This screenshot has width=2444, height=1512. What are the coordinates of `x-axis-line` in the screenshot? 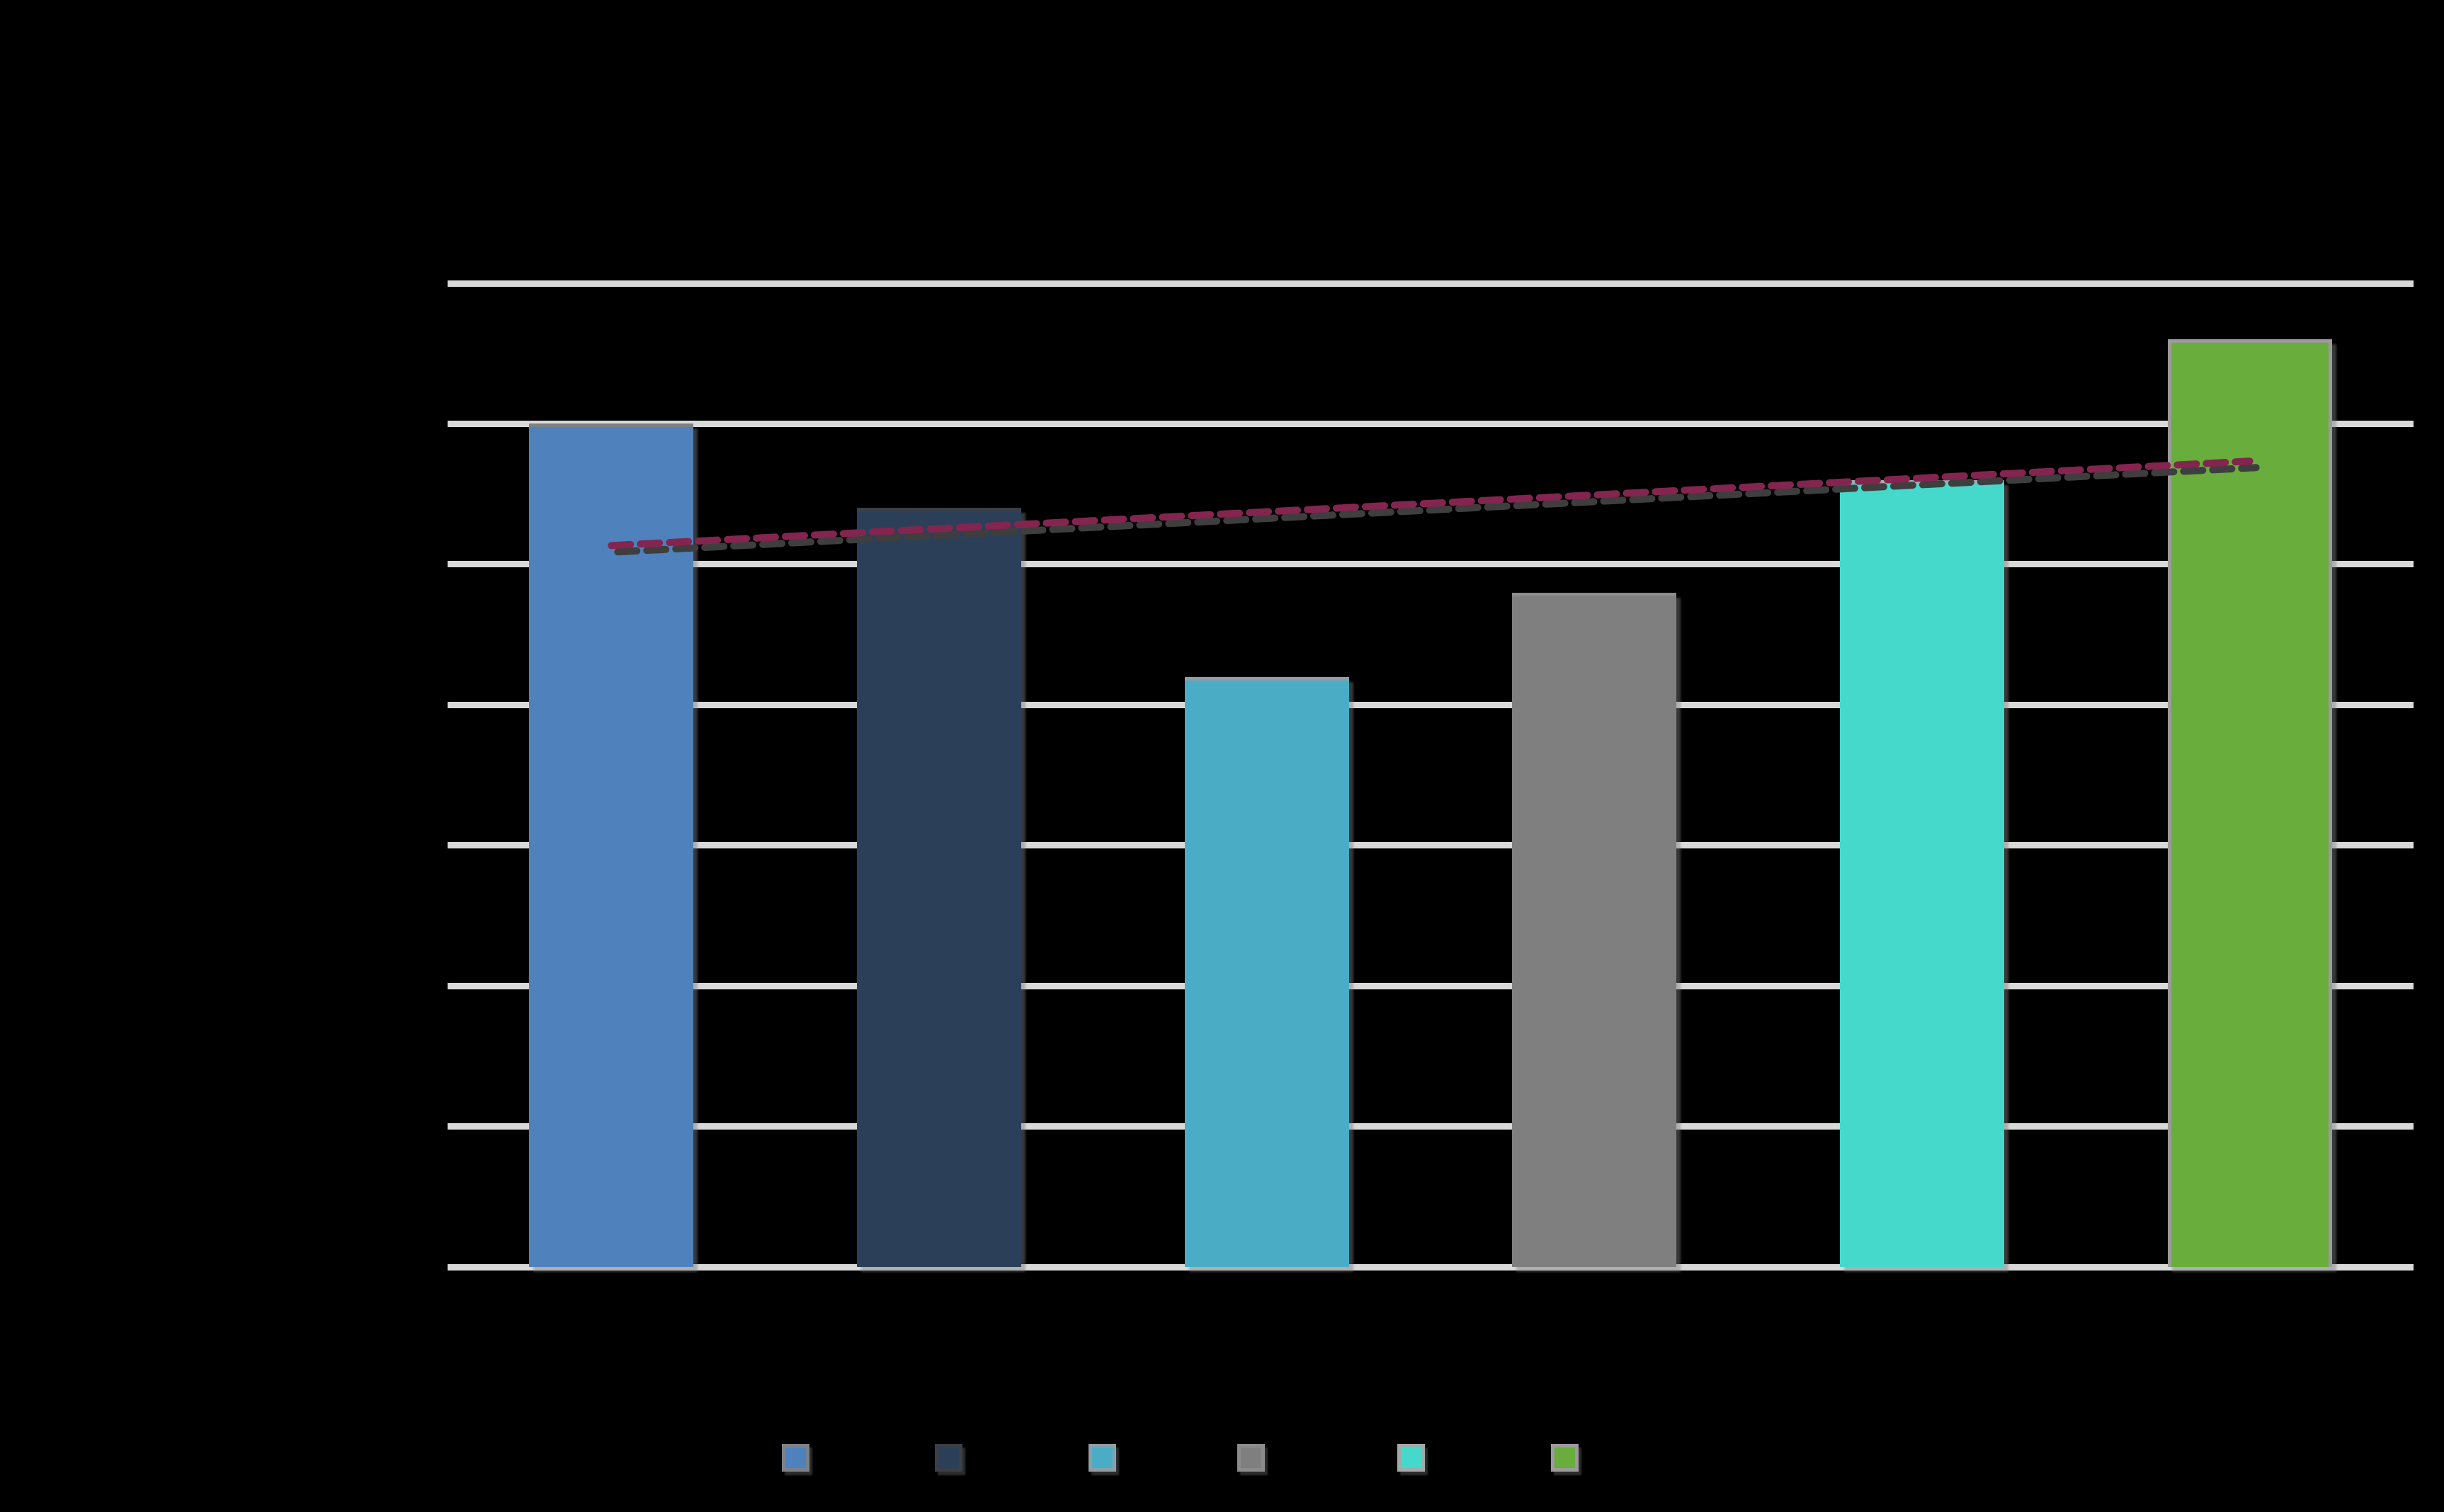 It's located at (1431, 1267).